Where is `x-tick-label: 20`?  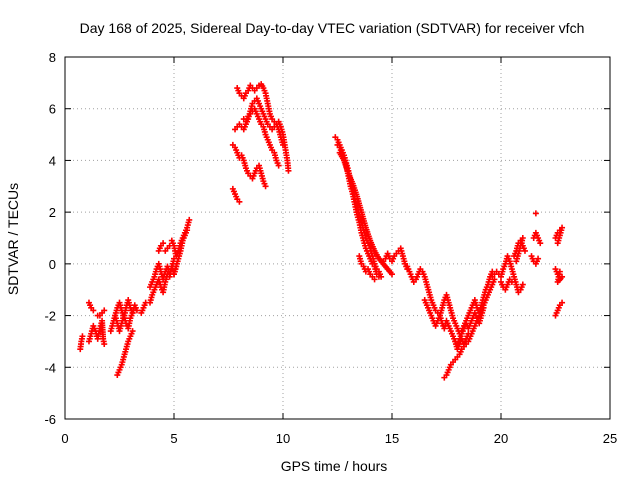
x-tick-label: 20 is located at coordinates (501, 438).